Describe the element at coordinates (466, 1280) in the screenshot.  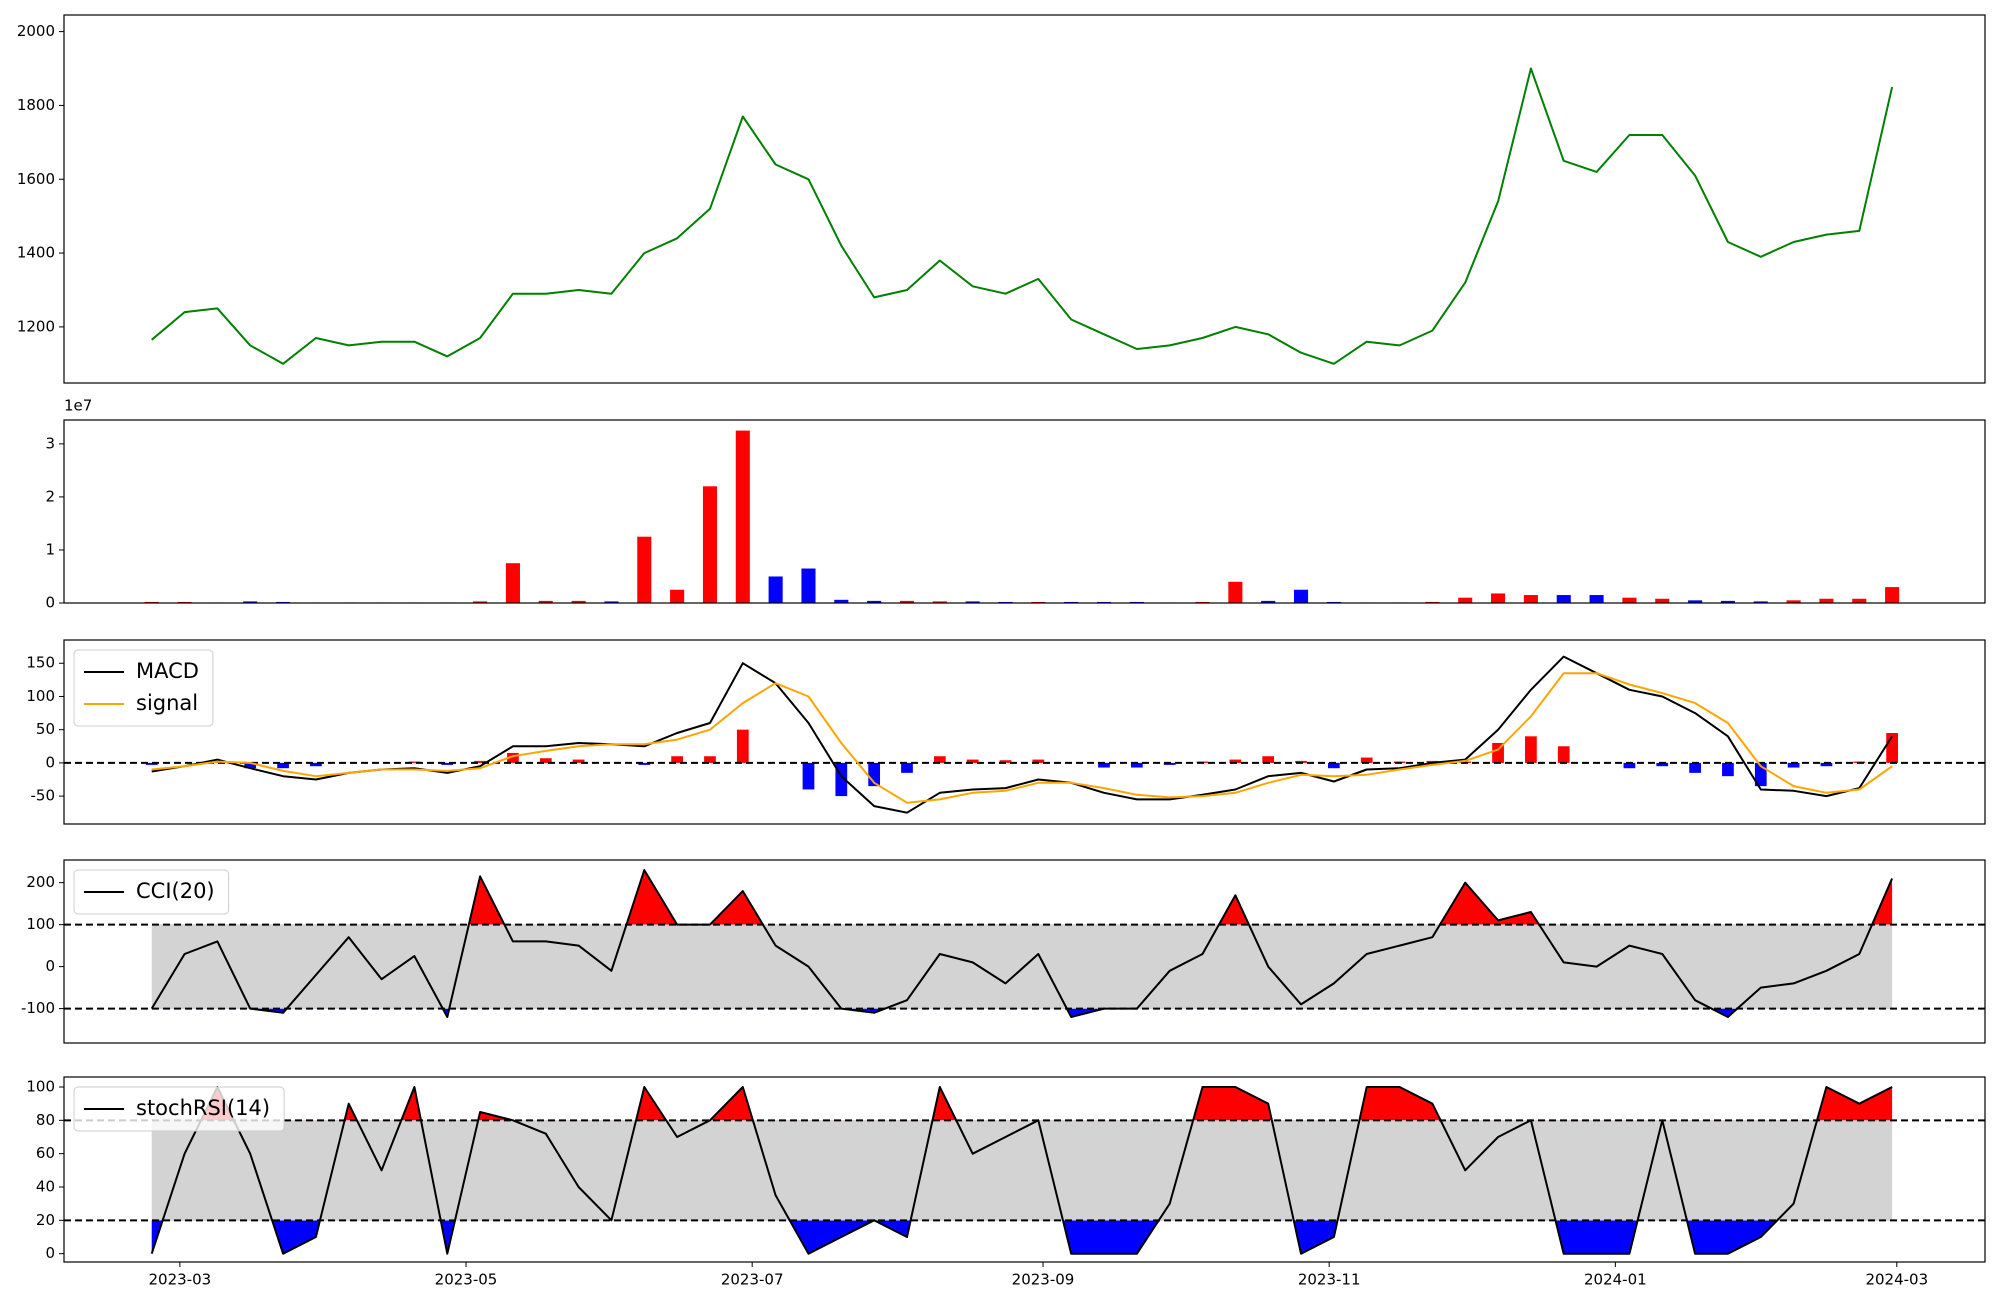
I see `x-tick-label: 2023-05` at that location.